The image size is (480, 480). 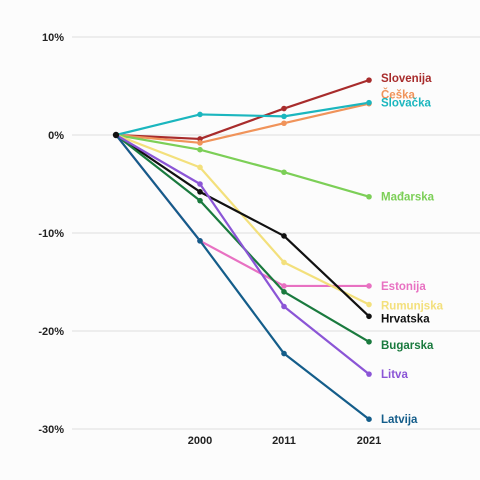 What do you see at coordinates (116, 135) in the screenshot?
I see `origin-point` at bounding box center [116, 135].